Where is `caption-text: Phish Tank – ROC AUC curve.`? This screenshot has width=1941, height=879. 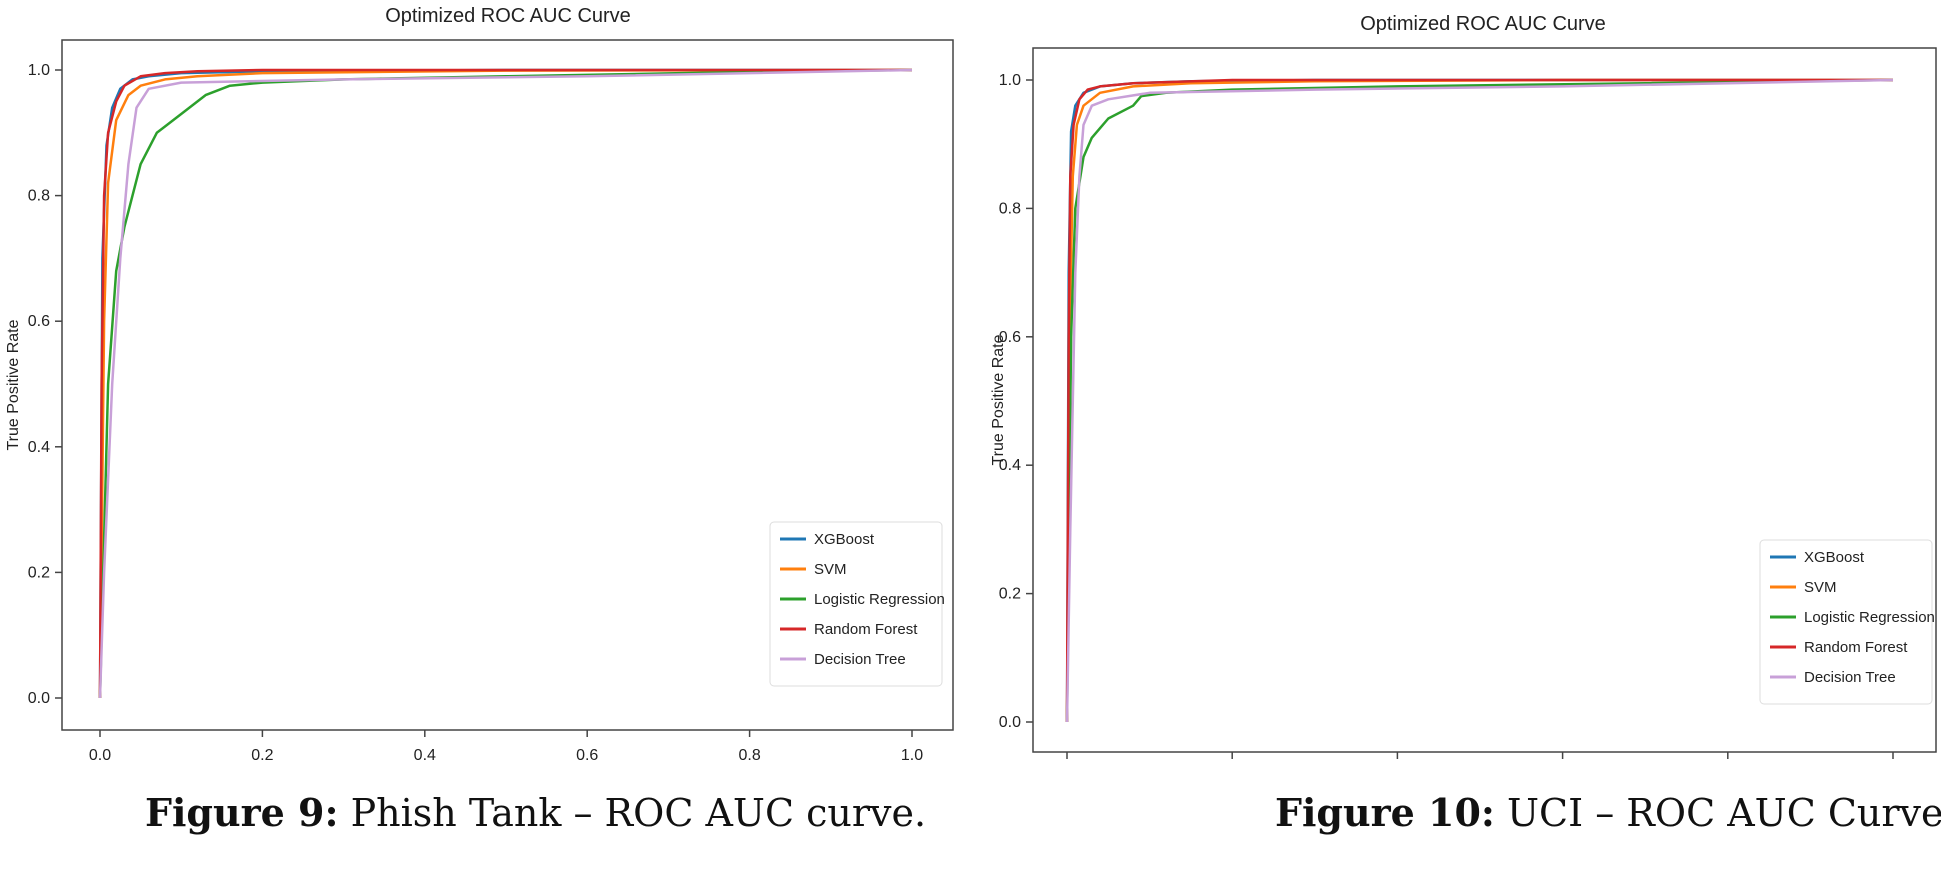 caption-text: Phish Tank – ROC AUC curve. is located at coordinates (632, 813).